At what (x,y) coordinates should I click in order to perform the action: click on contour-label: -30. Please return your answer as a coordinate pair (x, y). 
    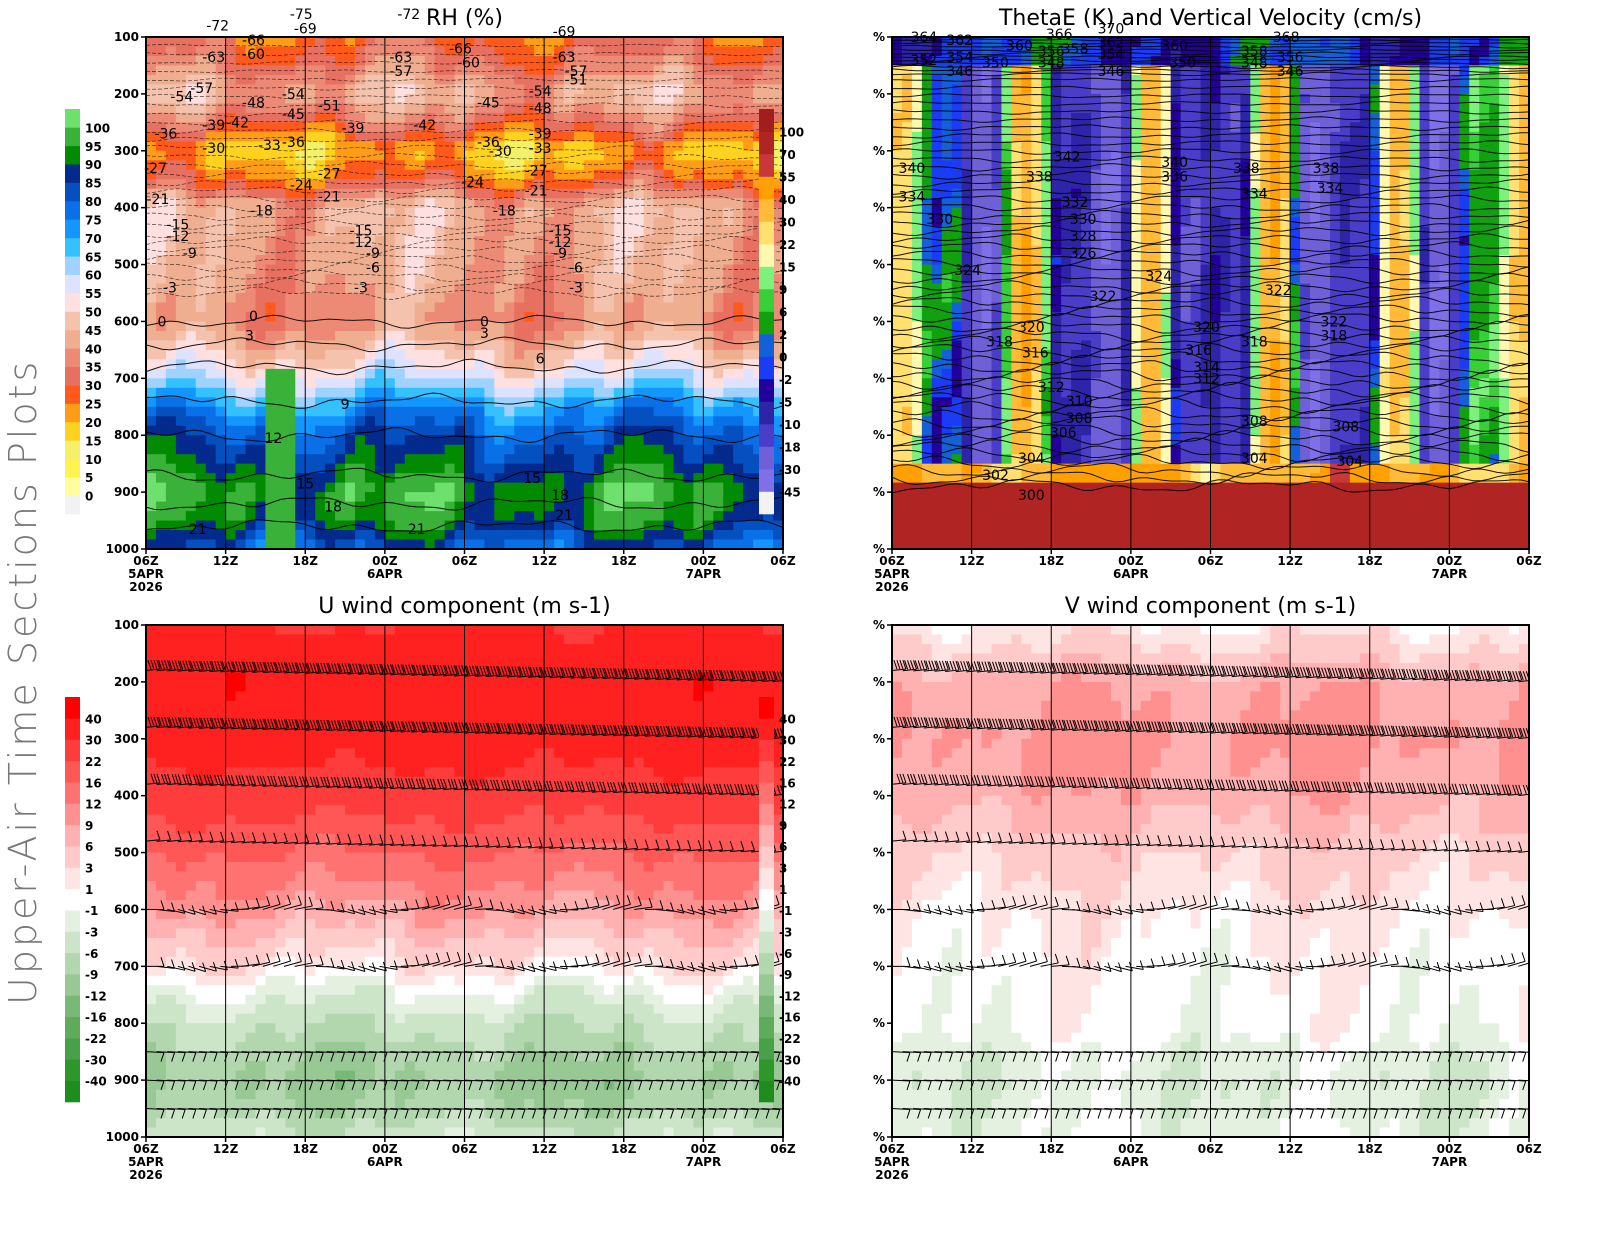
    Looking at the image, I should click on (500, 152).